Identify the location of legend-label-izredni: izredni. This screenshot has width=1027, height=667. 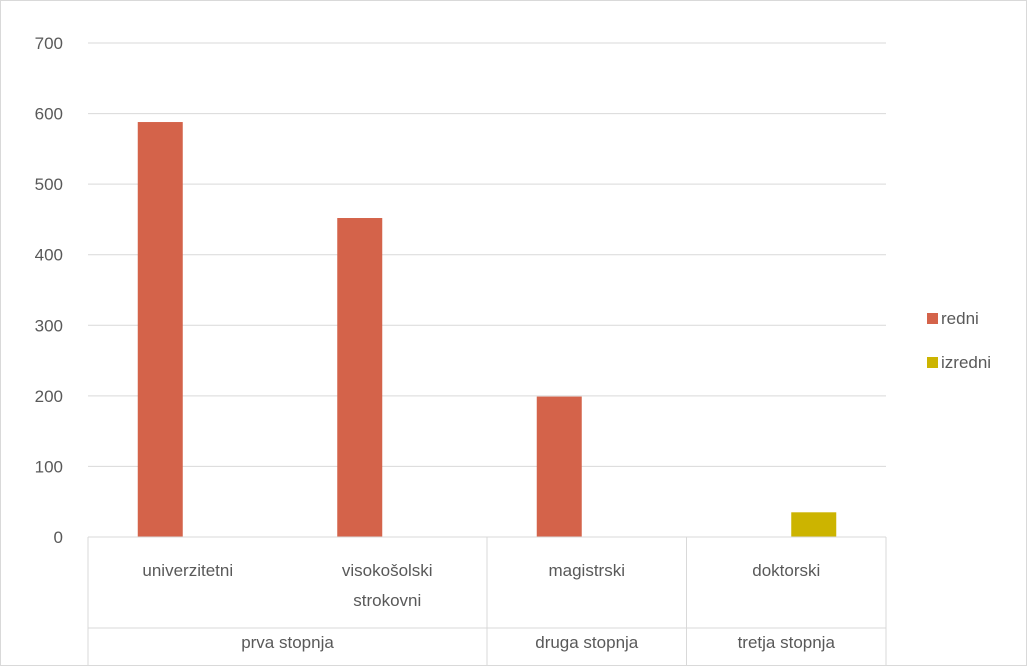
(966, 362).